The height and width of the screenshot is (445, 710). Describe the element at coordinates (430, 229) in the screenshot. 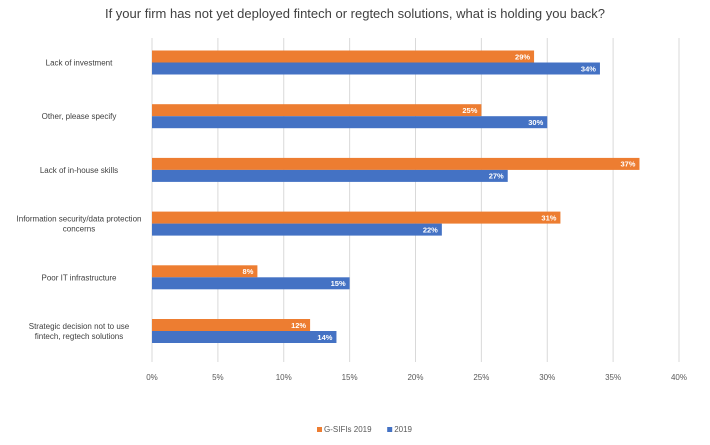

I see `data-label: 22%` at that location.